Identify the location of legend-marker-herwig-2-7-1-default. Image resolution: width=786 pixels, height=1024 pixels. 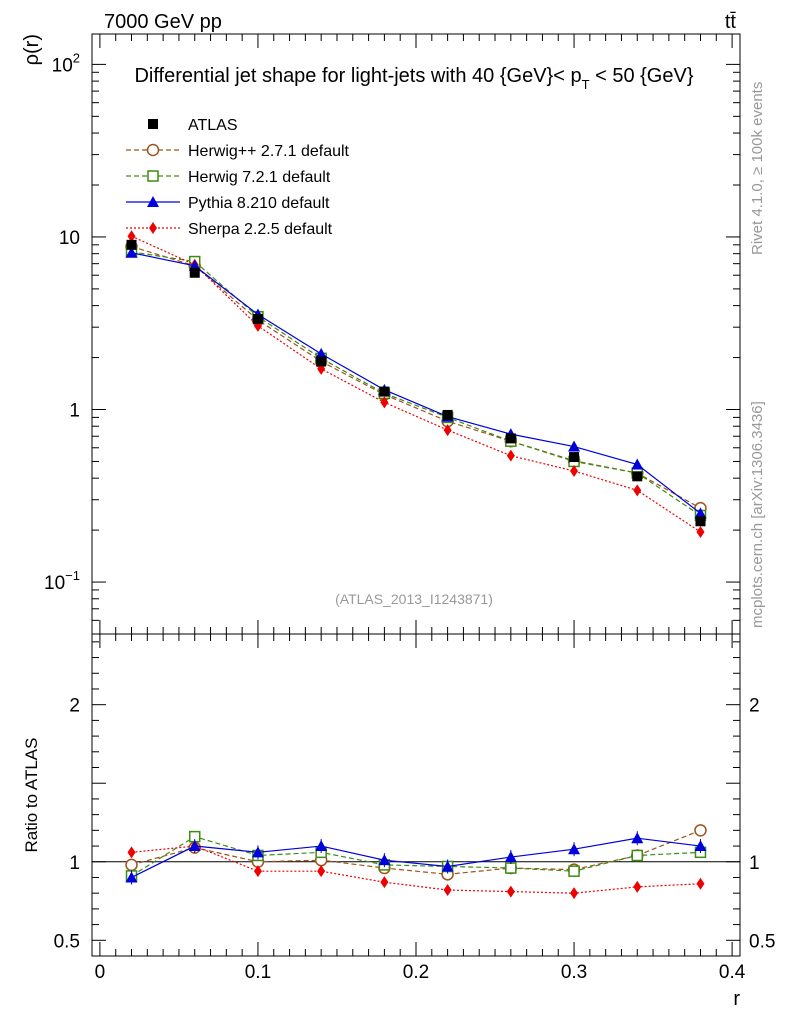
(153, 150).